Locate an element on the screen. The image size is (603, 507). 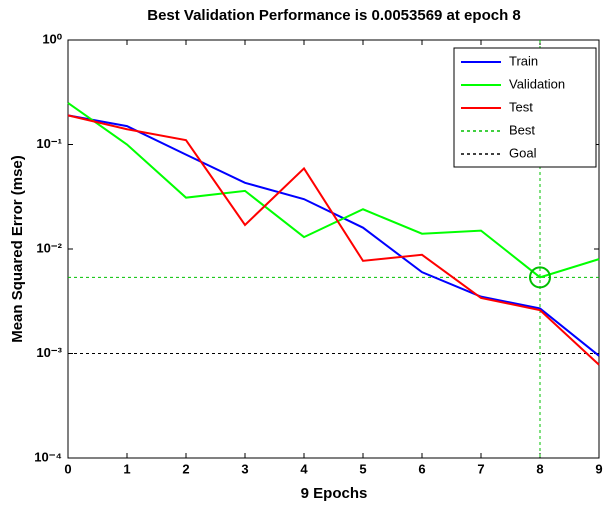
legend-label: Validation is located at coordinates (537, 83).